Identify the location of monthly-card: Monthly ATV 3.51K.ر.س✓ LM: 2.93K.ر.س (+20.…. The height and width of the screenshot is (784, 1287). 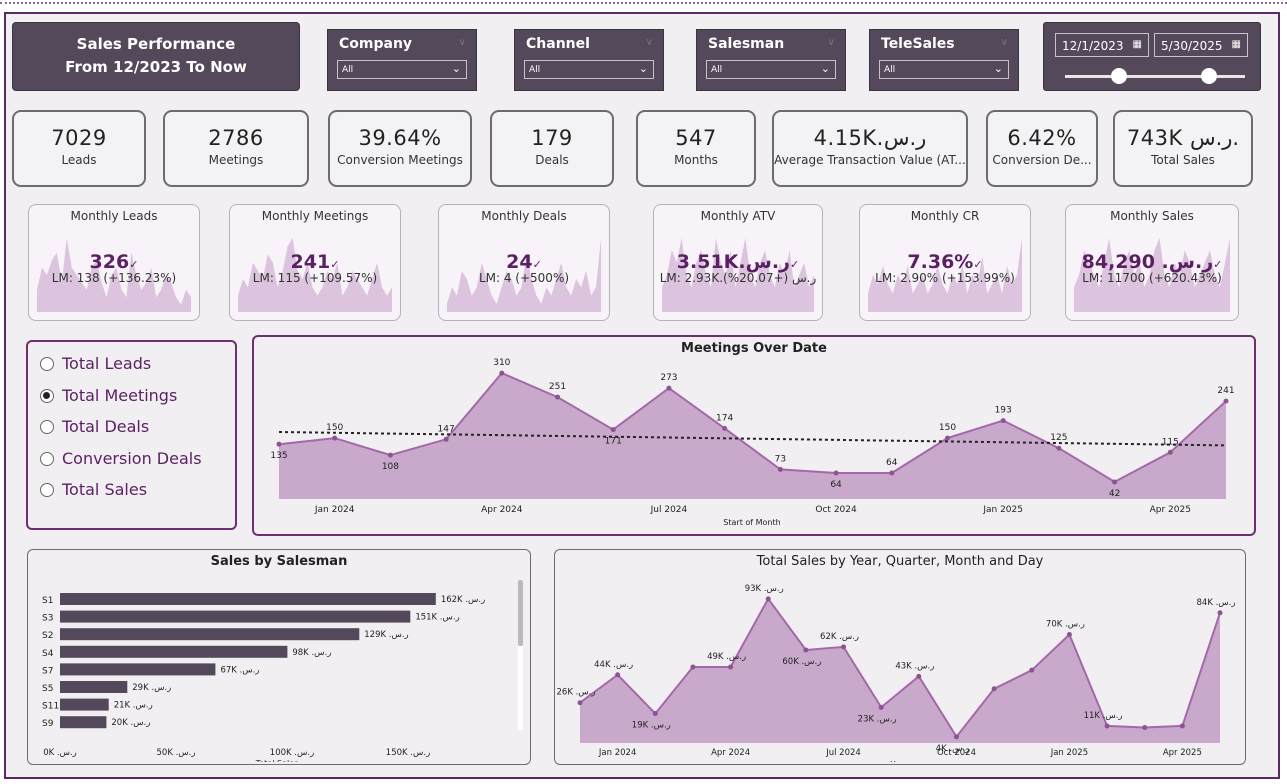
(738, 262).